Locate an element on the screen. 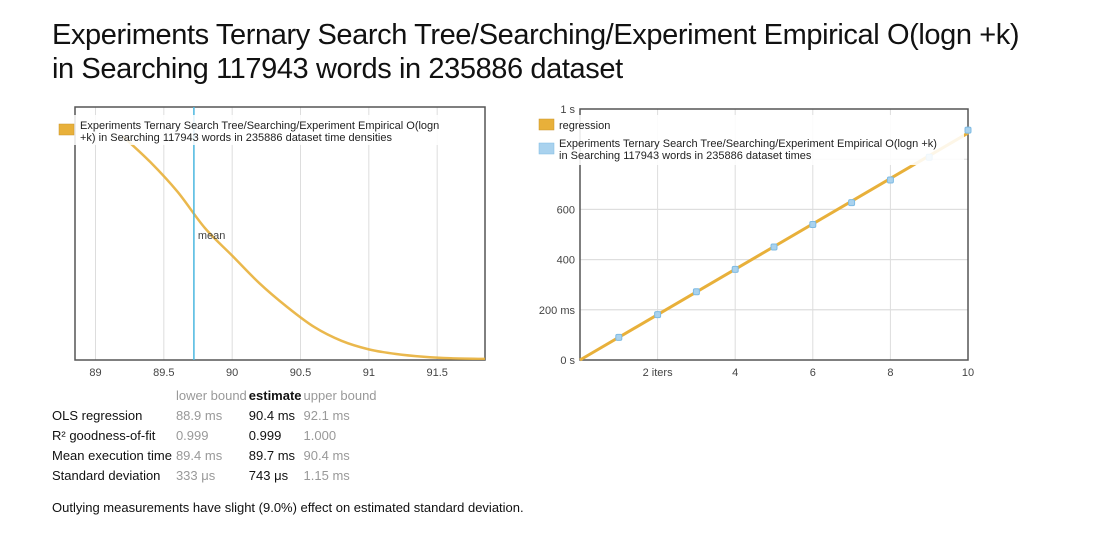 Image resolution: width=1118 pixels, height=533 pixels. stats-row-stddev: Standard deviation 333 μs 743 μs 1.15 ms is located at coordinates (215, 475).